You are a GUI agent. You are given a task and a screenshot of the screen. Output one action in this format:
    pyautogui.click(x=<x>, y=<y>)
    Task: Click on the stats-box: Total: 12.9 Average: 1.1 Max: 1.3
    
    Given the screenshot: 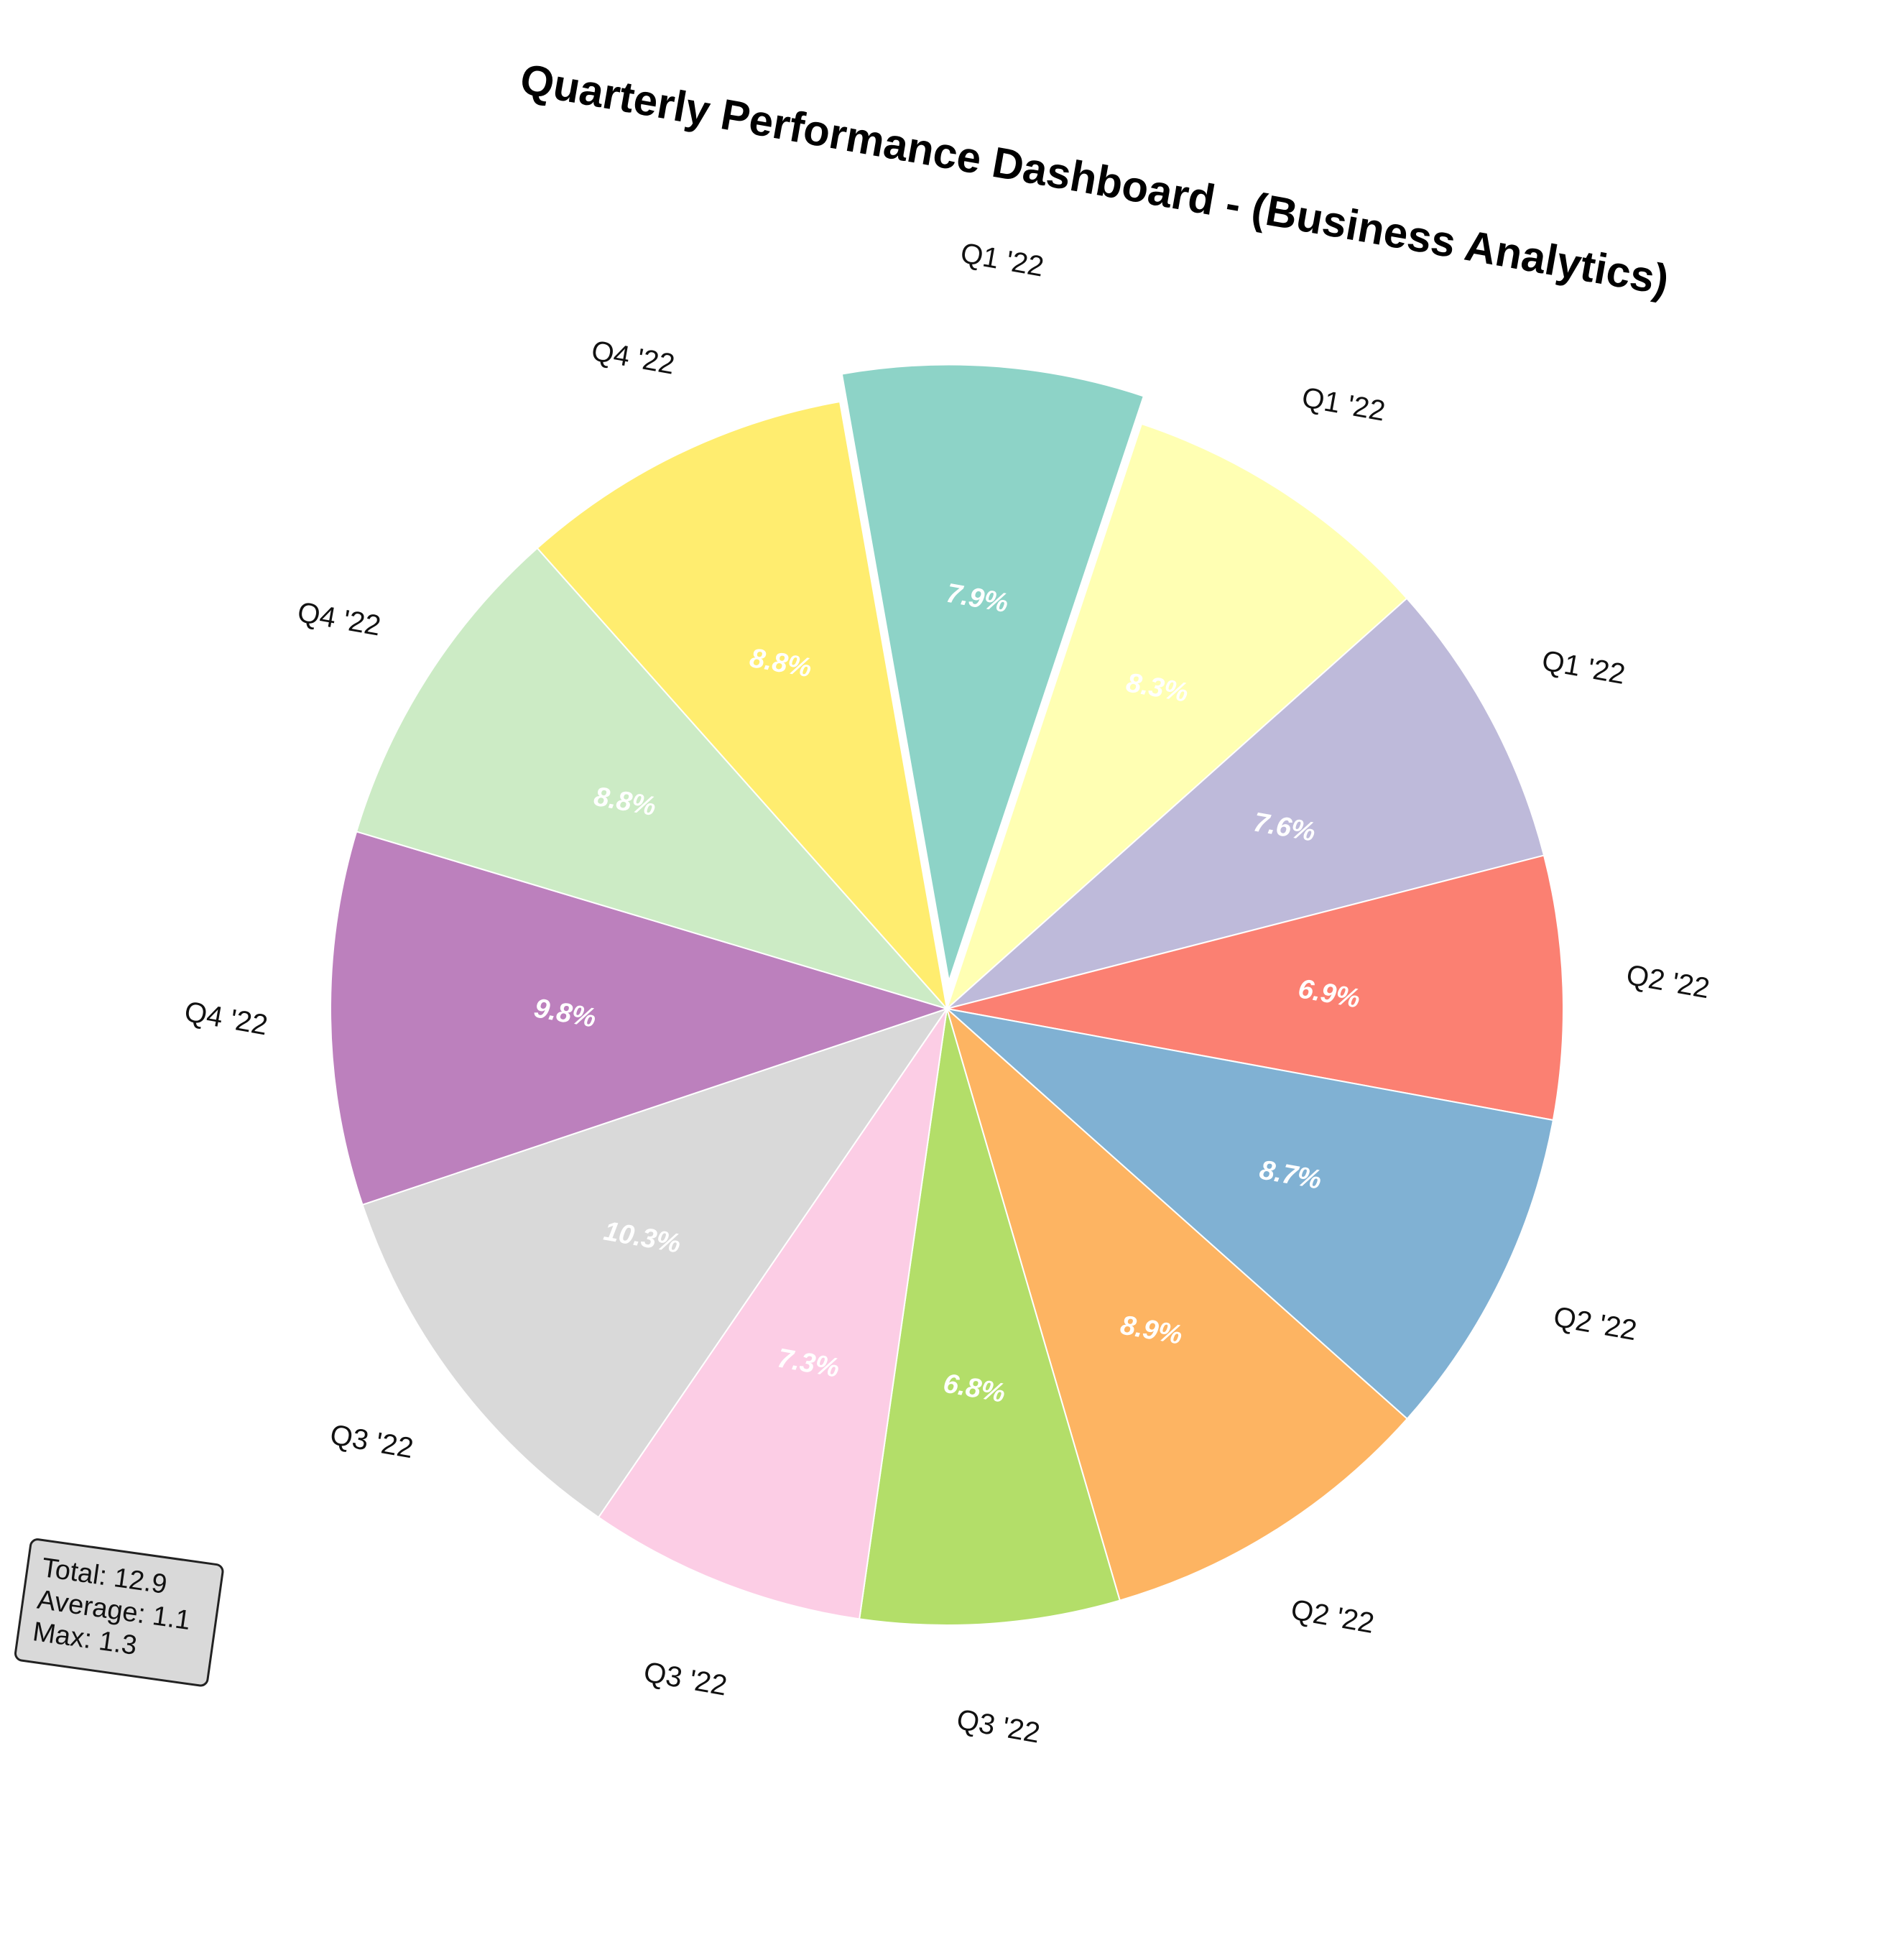 What is the action you would take?
    pyautogui.click(x=119, y=1612)
    